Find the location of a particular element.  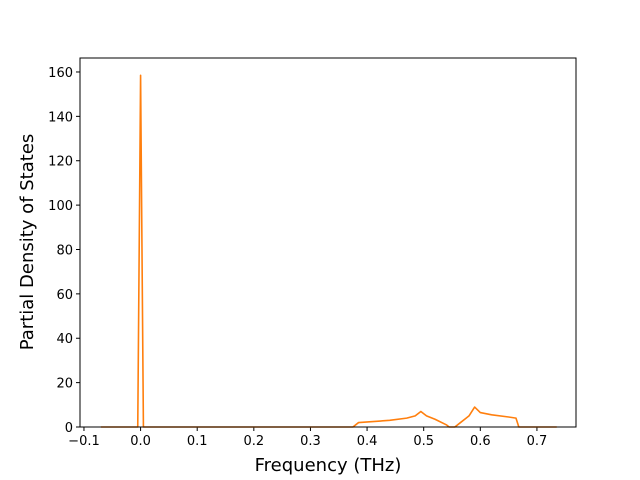

x-tick-label: 0.1 is located at coordinates (197, 441).